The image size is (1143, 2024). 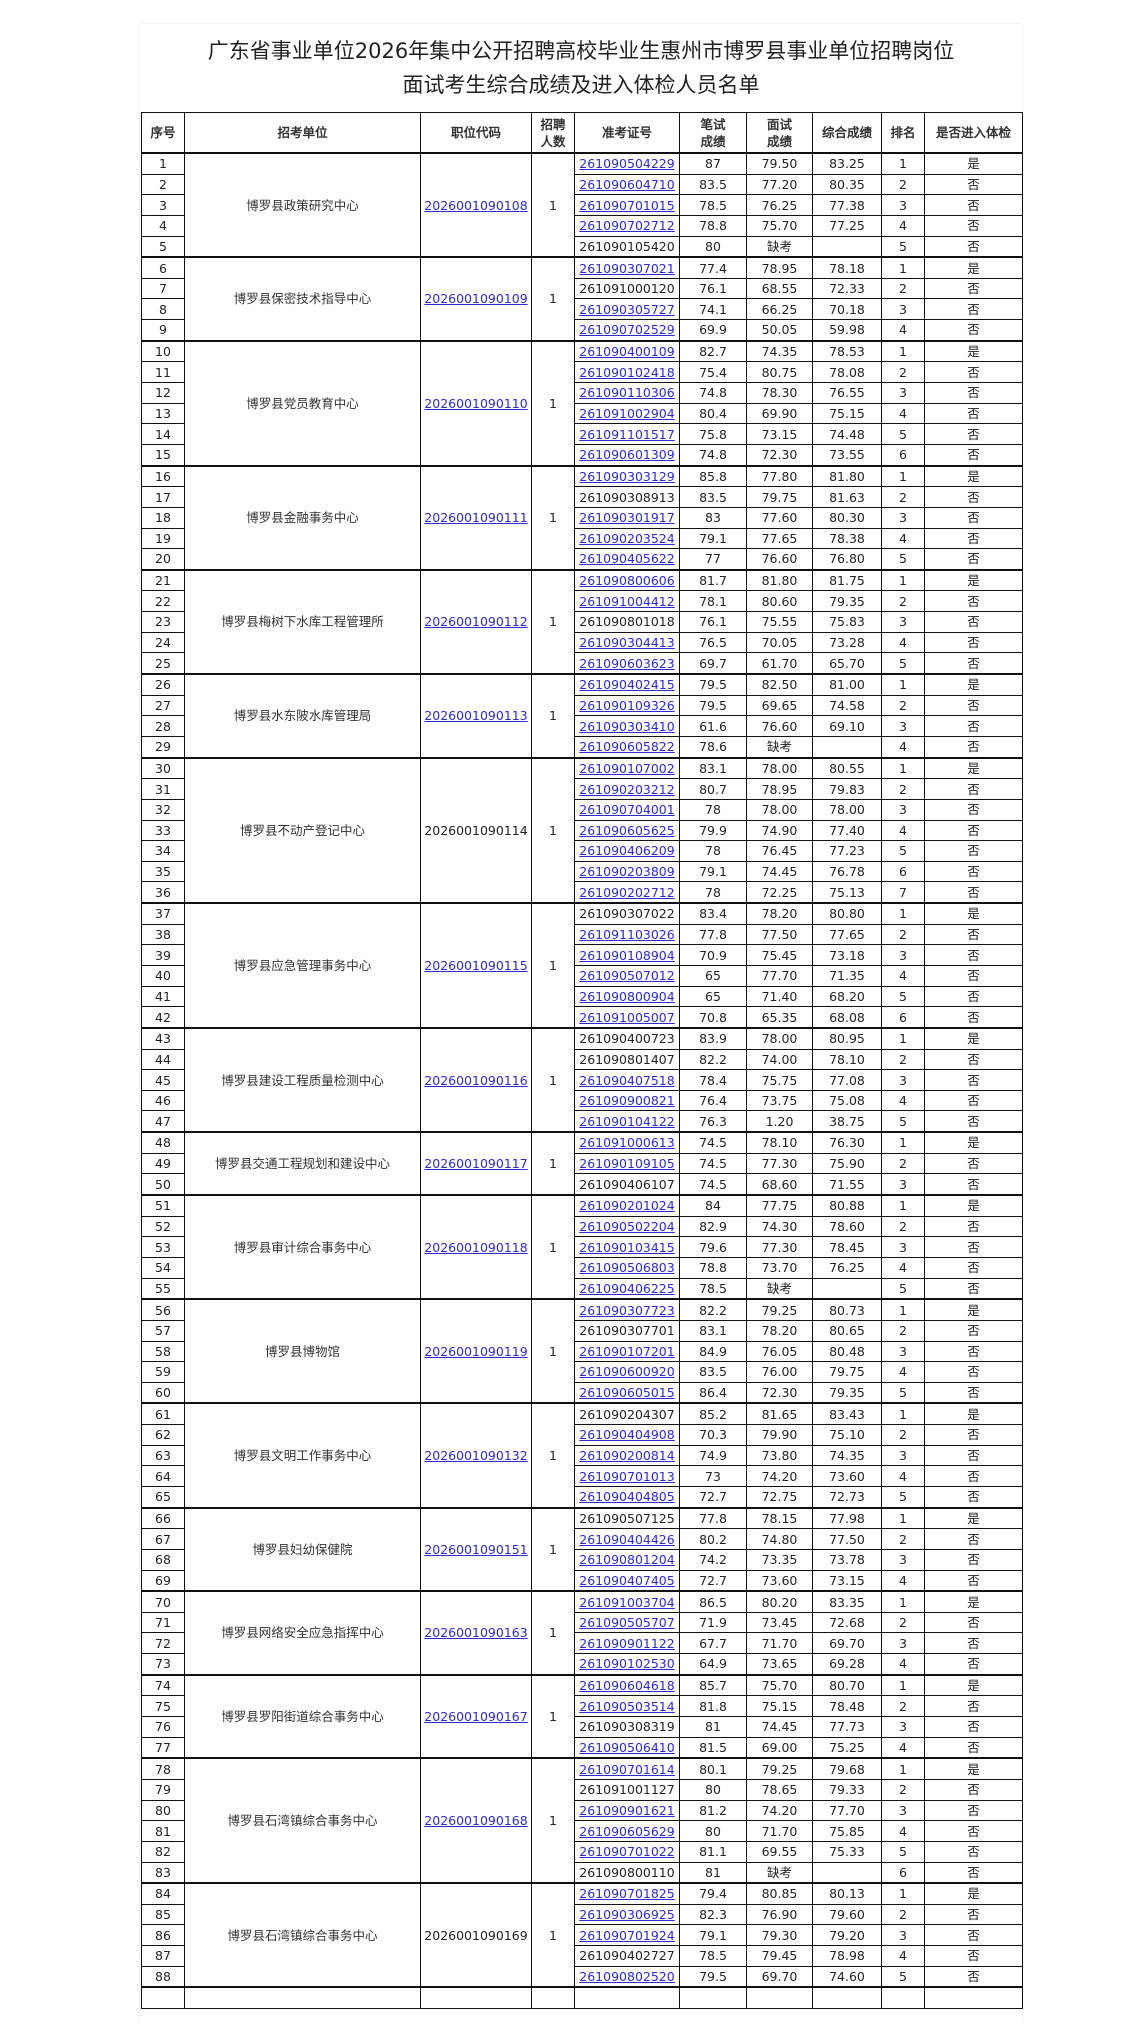 I want to click on exam-id-cell: 261090605822, so click(x=627, y=747).